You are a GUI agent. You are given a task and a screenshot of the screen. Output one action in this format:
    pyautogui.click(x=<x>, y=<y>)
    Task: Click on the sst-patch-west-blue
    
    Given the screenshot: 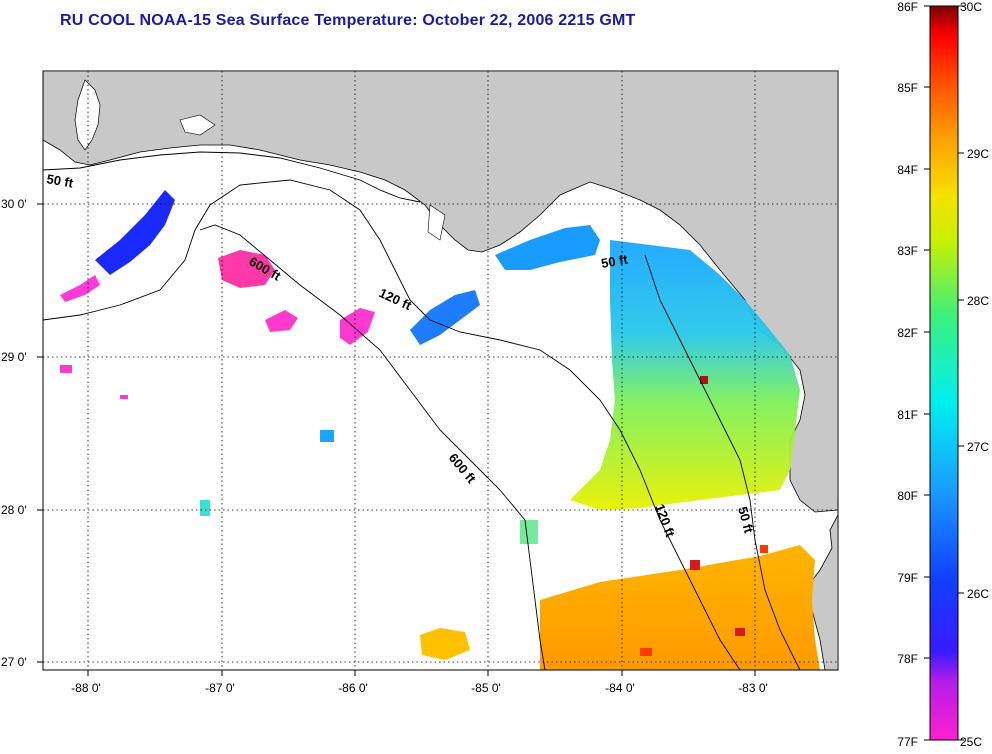 What is the action you would take?
    pyautogui.click(x=135, y=232)
    